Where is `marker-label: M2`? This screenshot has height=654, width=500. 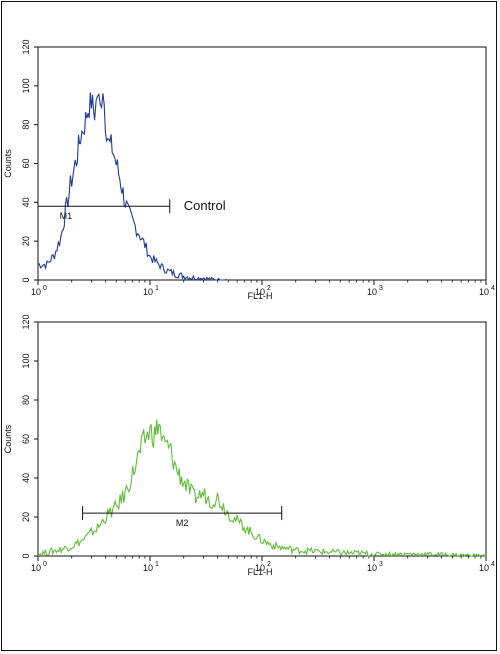
marker-label: M2 is located at coordinates (182, 523).